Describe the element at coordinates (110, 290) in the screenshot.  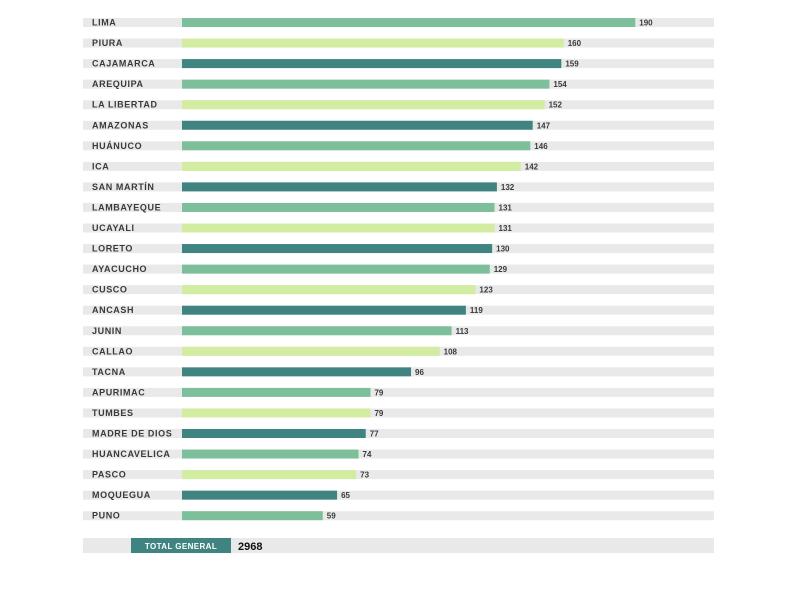
I see `category-label: CUSCO` at that location.